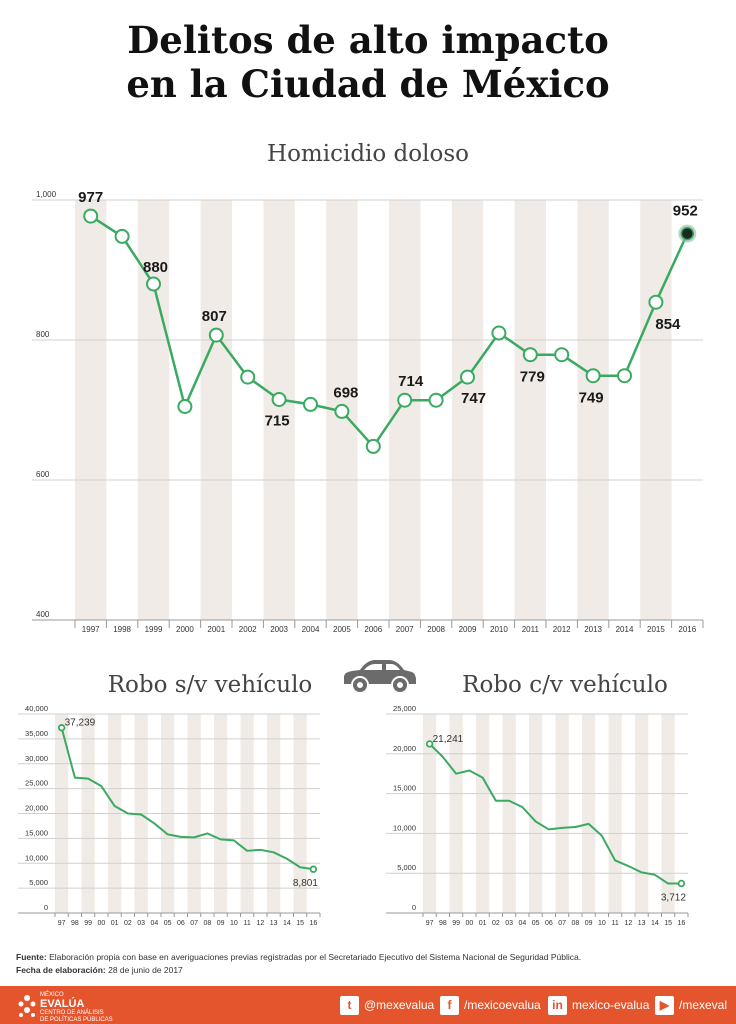 The height and width of the screenshot is (1024, 736). I want to click on homicidio-x-tick-label: 2010, so click(499, 629).